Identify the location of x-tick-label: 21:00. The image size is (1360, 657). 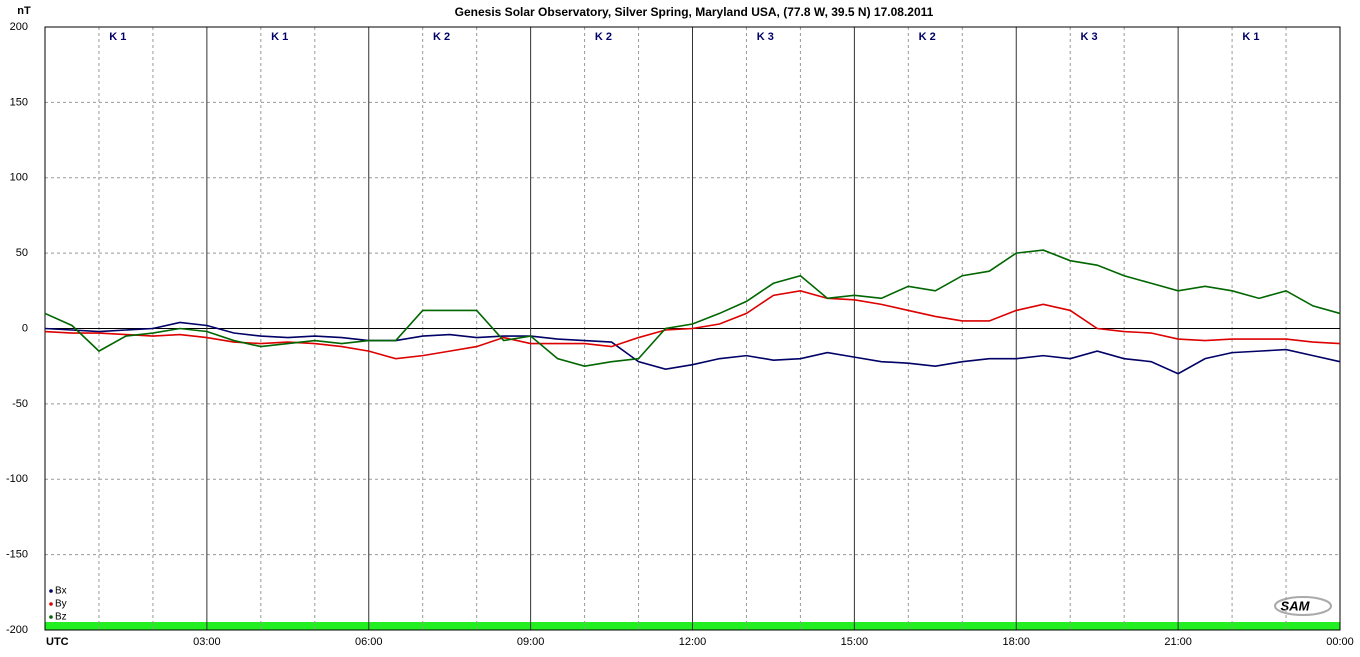
(1178, 642).